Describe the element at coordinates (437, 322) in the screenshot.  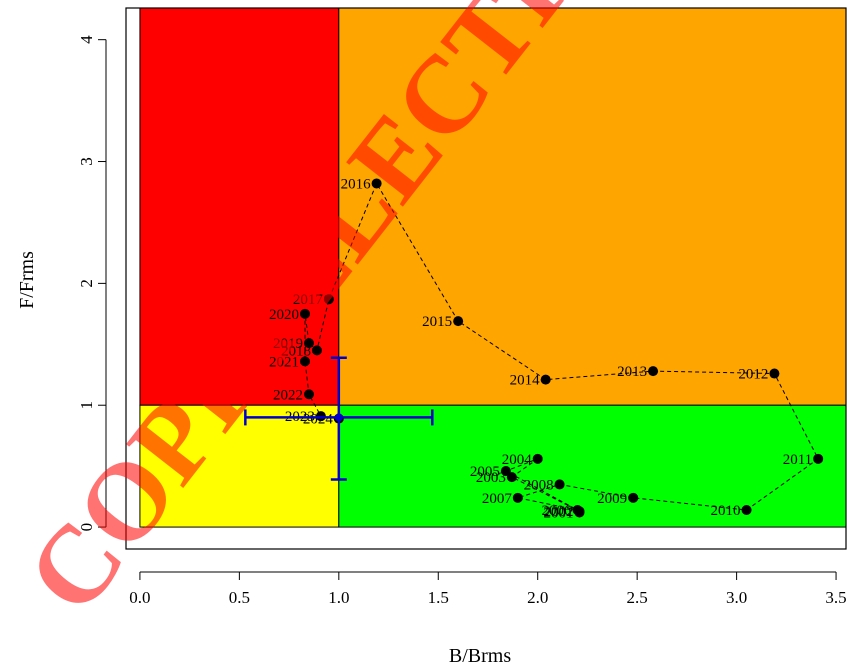
I see `point-label-2015: 2015` at that location.